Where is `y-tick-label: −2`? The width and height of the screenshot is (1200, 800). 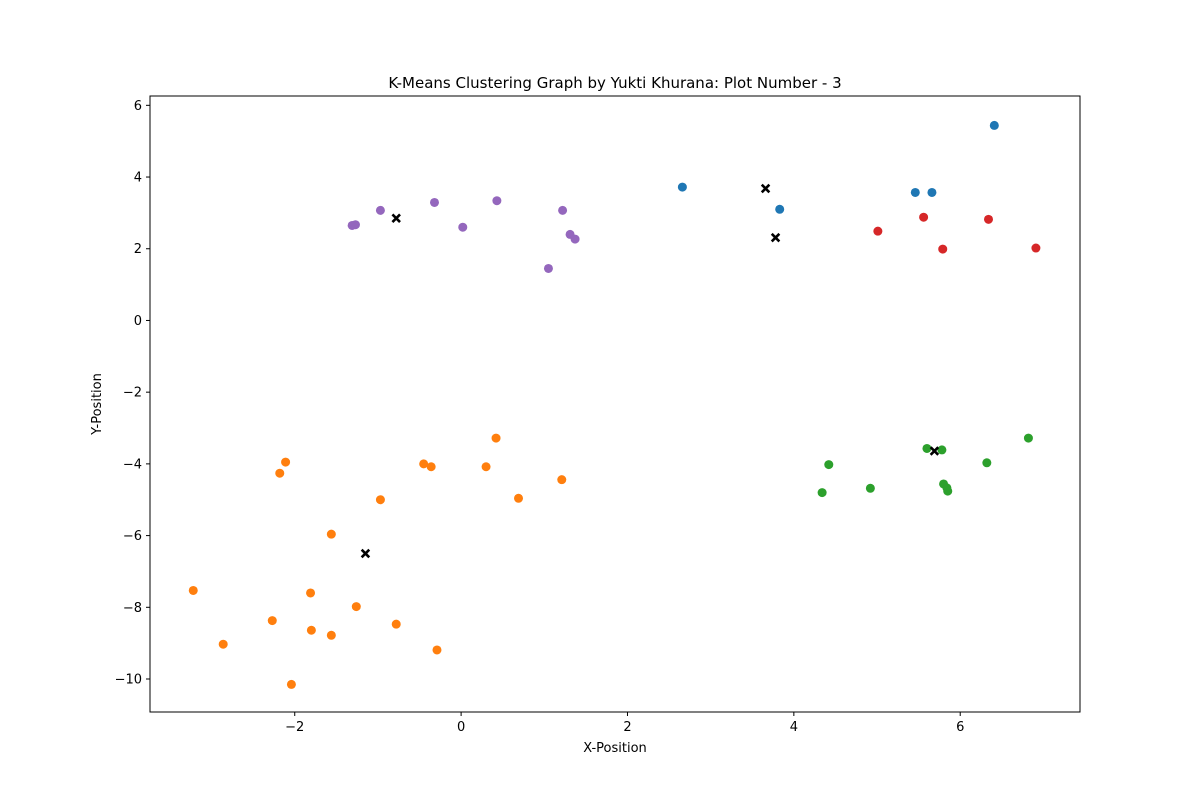 y-tick-label: −2 is located at coordinates (132, 393).